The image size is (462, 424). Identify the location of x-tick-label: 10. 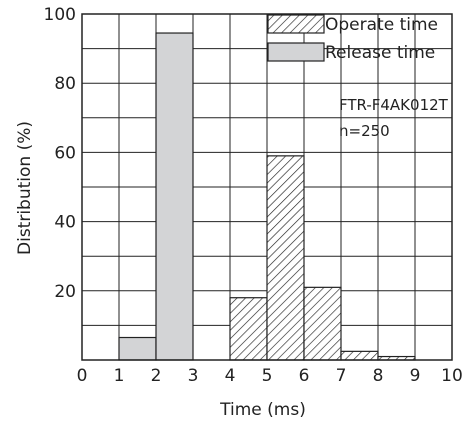
(451, 376).